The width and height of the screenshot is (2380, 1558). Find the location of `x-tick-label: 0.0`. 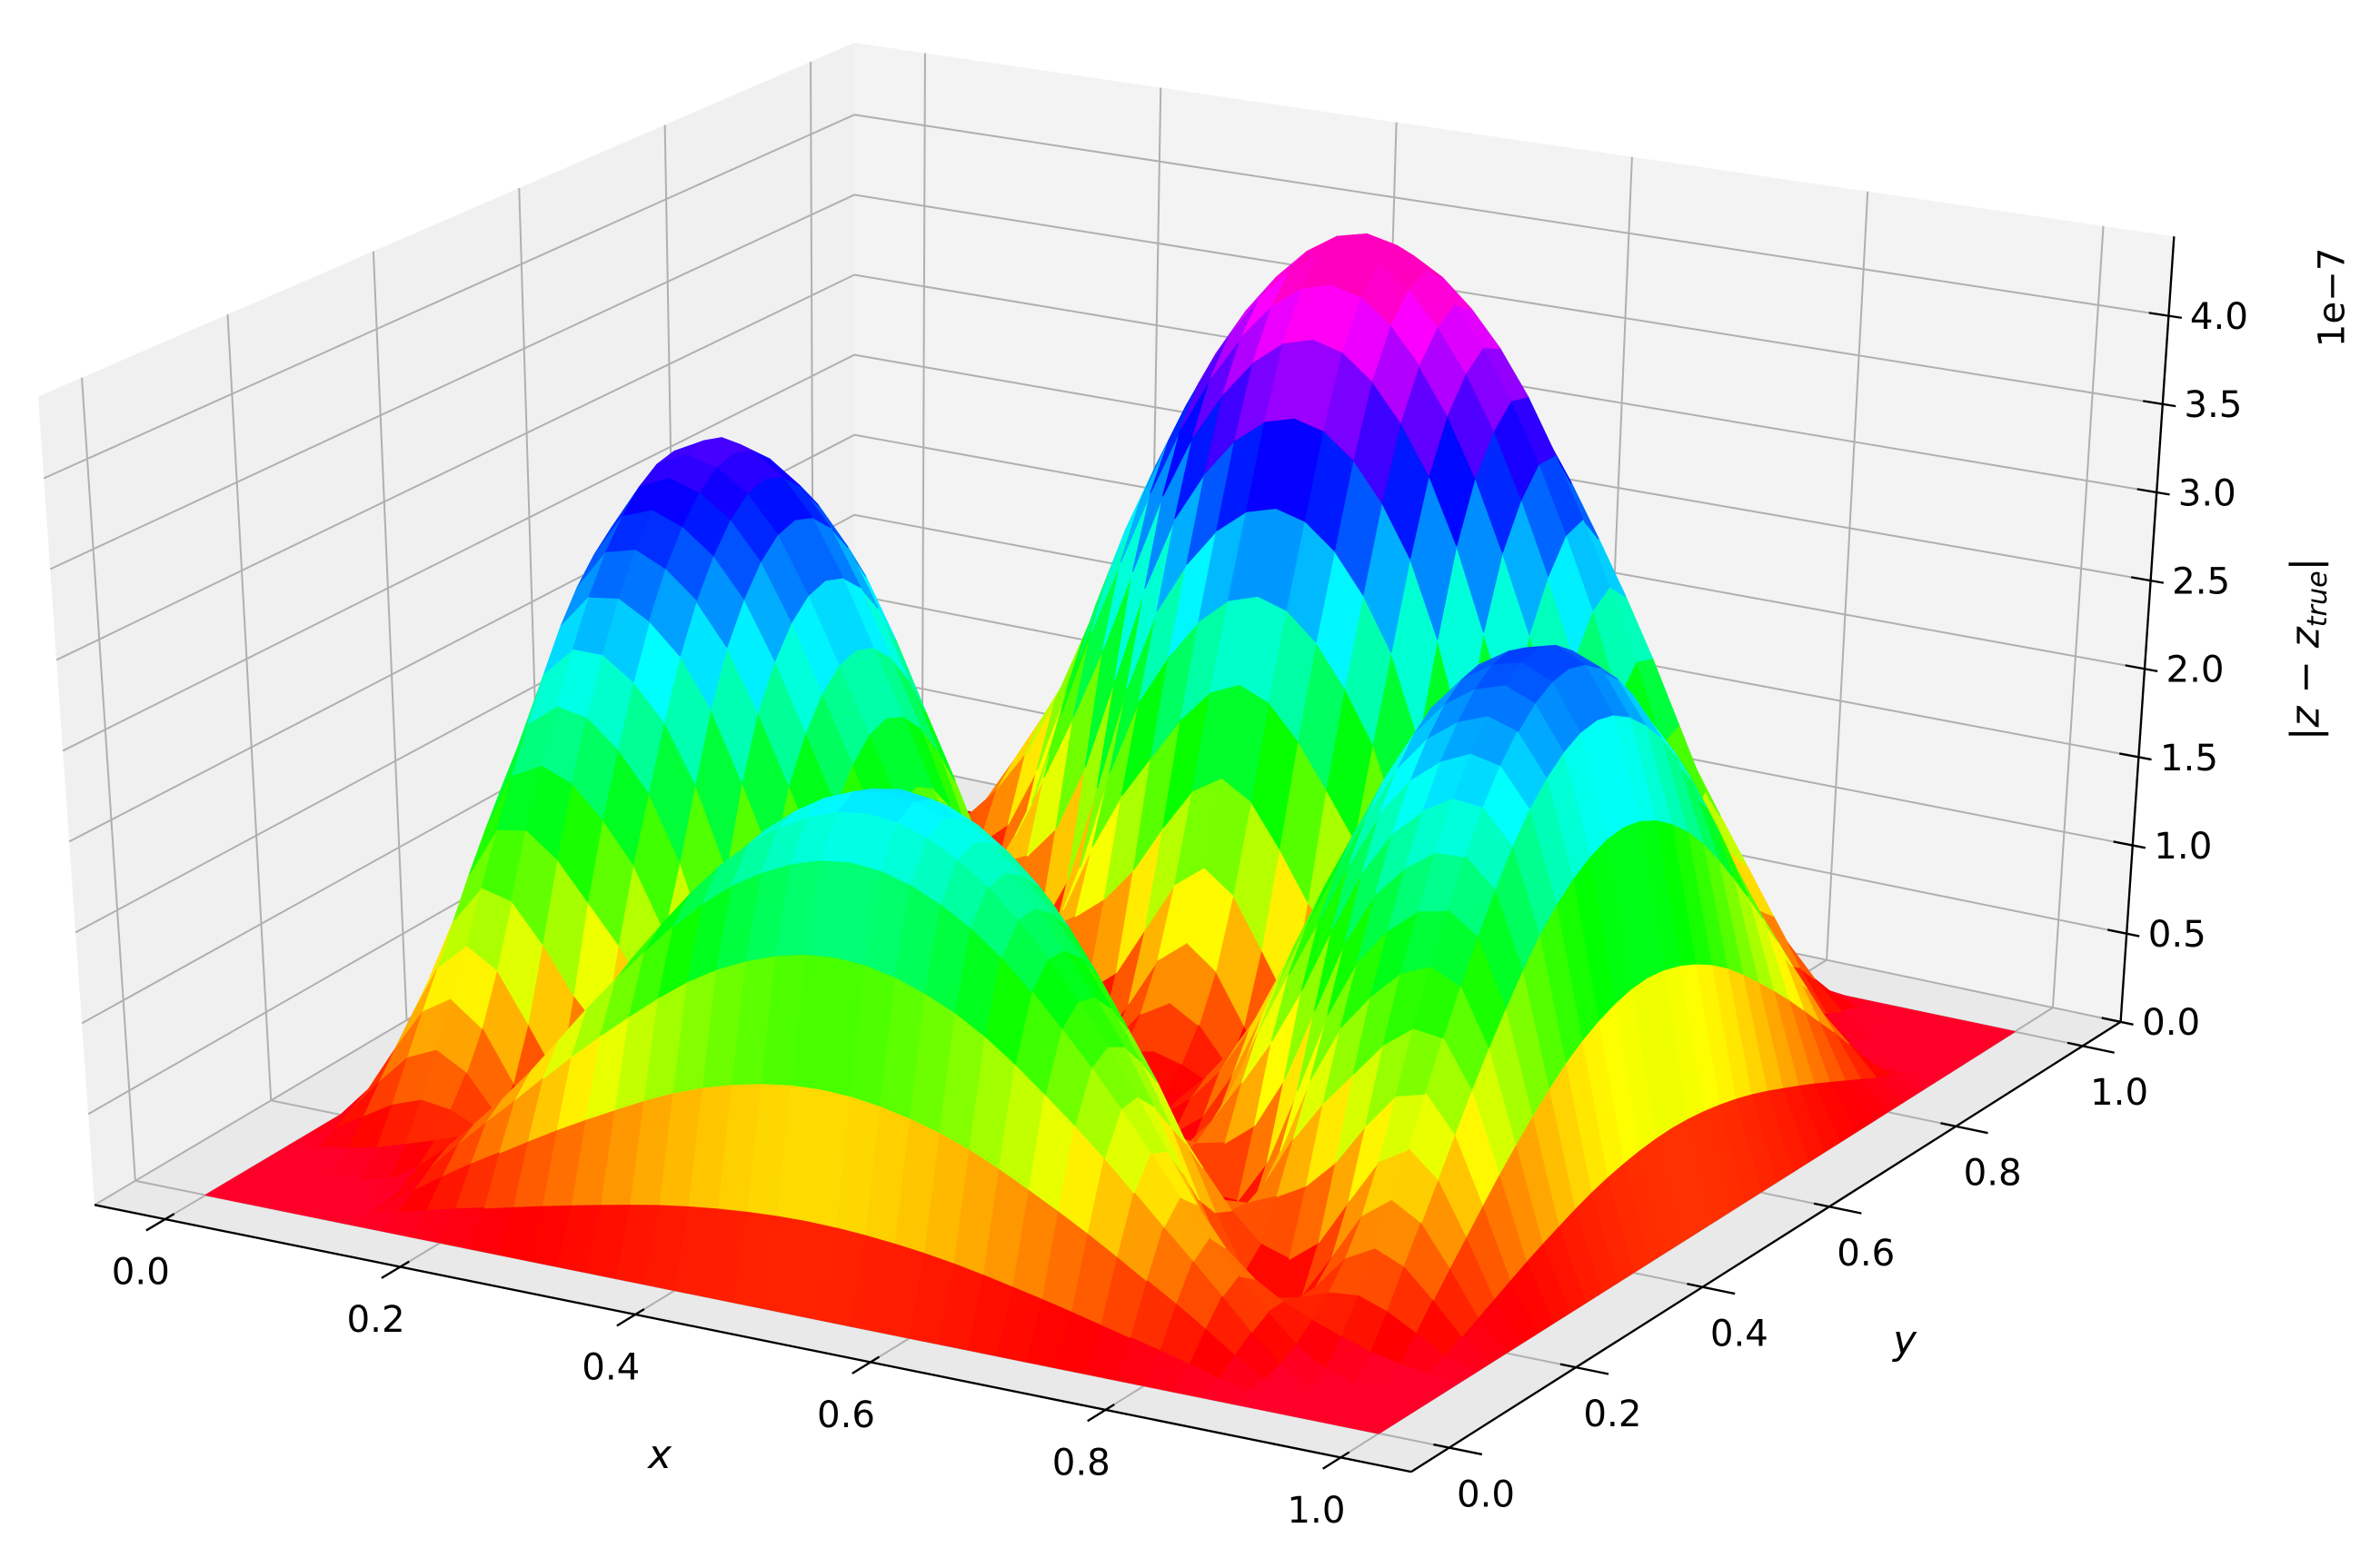

x-tick-label: 0.0 is located at coordinates (141, 1271).